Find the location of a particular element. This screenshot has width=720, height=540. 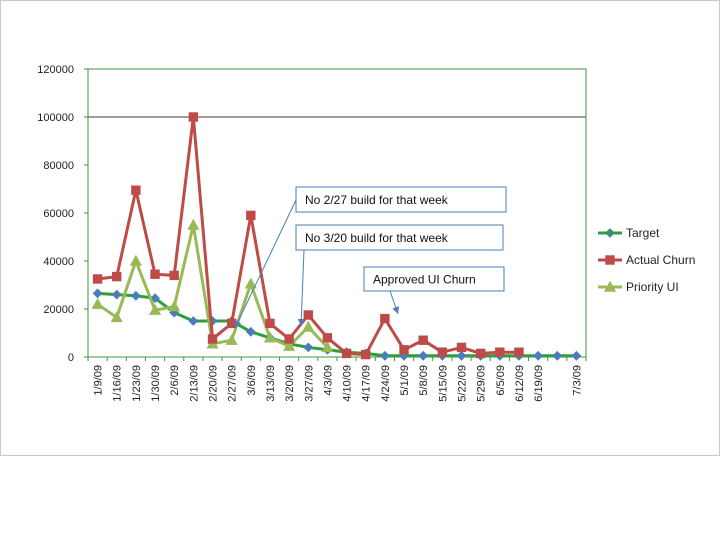

x-tick-label: 4/10/09 is located at coordinates (348, 383).